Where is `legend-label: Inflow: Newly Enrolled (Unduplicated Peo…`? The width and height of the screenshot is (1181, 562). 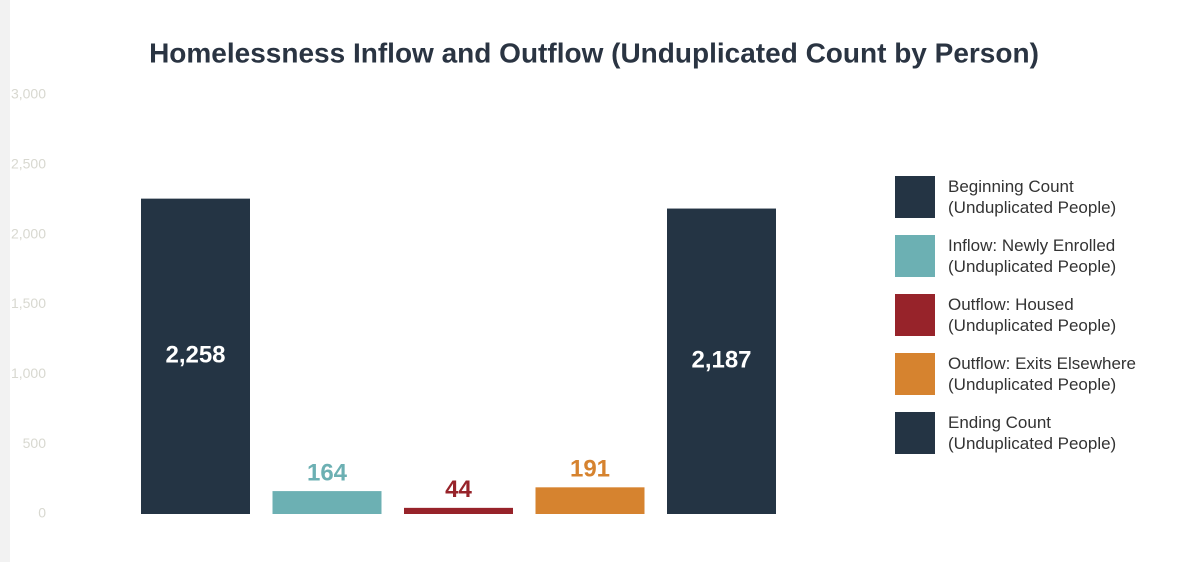 legend-label: Inflow: Newly Enrolled (Unduplicated Peo… is located at coordinates (1032, 255).